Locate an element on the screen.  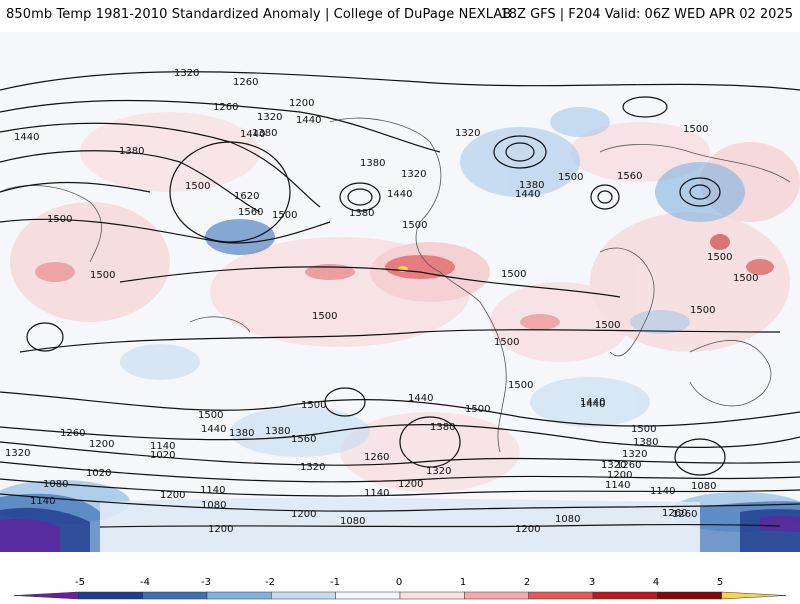
tick-label: -1 is located at coordinates (335, 582).